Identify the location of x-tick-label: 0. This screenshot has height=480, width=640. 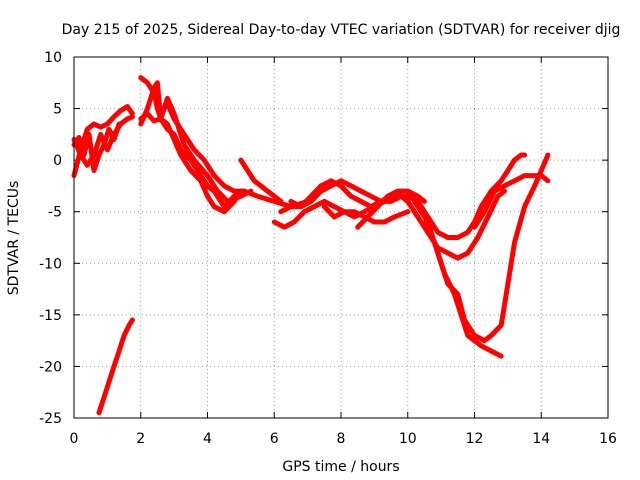
(74, 439).